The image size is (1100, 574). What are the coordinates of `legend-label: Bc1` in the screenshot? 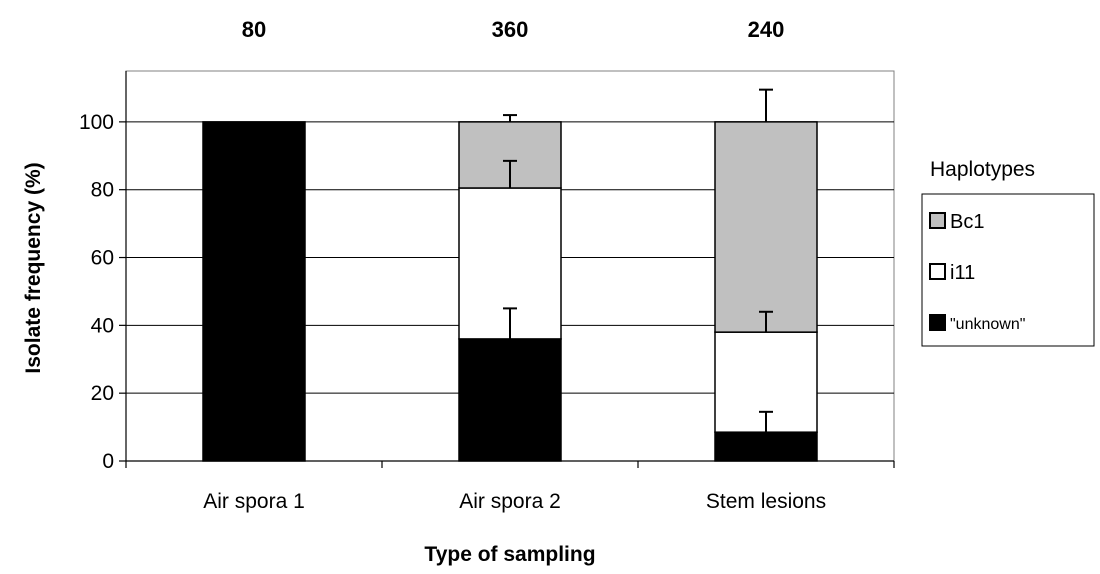 It's located at (967, 222).